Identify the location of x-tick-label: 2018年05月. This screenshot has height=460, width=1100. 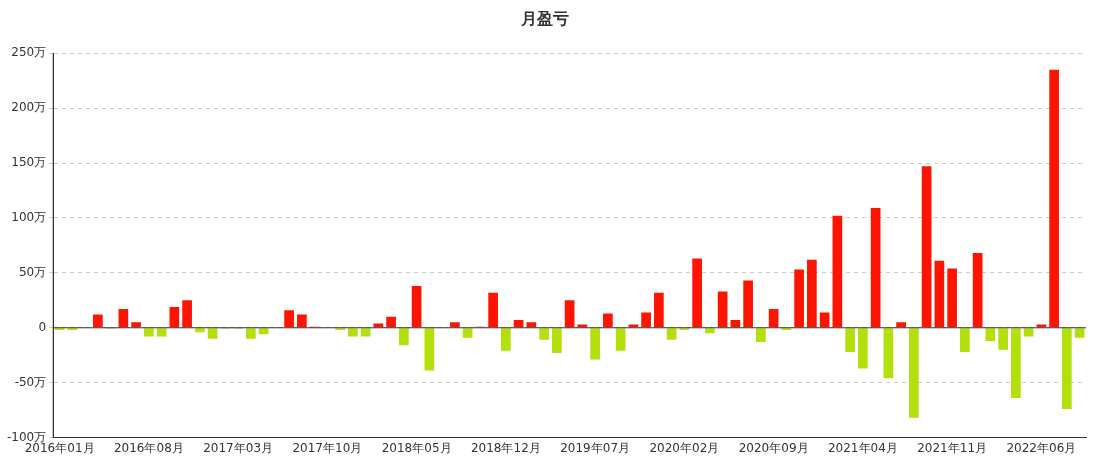
(416, 447).